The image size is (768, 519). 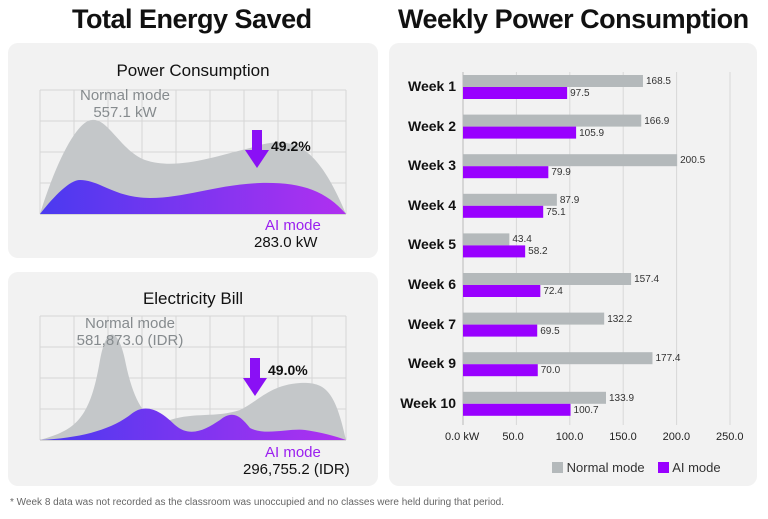 What do you see at coordinates (513, 437) in the screenshot?
I see `x-tick-label: 50.0` at bounding box center [513, 437].